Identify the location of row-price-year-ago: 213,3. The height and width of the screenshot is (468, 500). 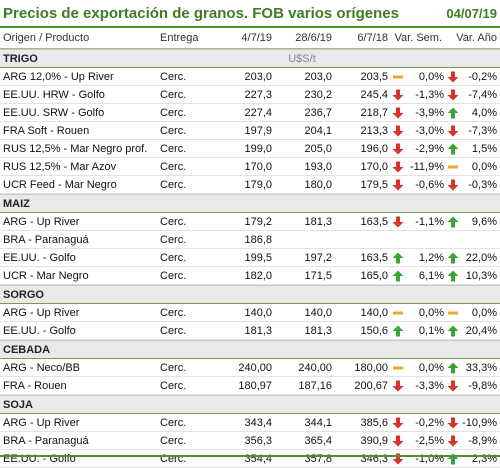
(374, 130).